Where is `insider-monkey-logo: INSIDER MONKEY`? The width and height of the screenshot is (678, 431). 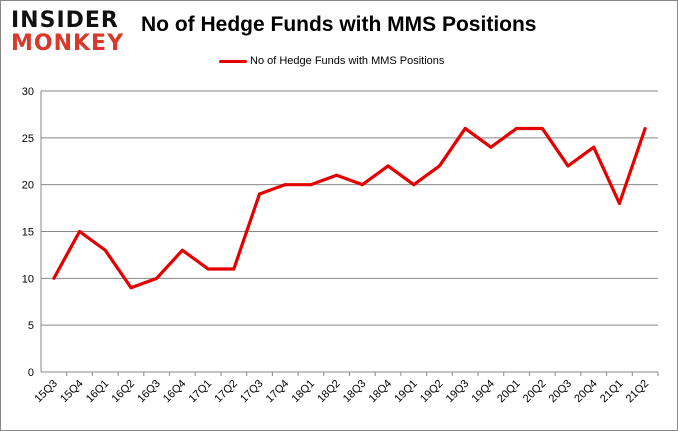 insider-monkey-logo: INSIDER MONKEY is located at coordinates (70, 32).